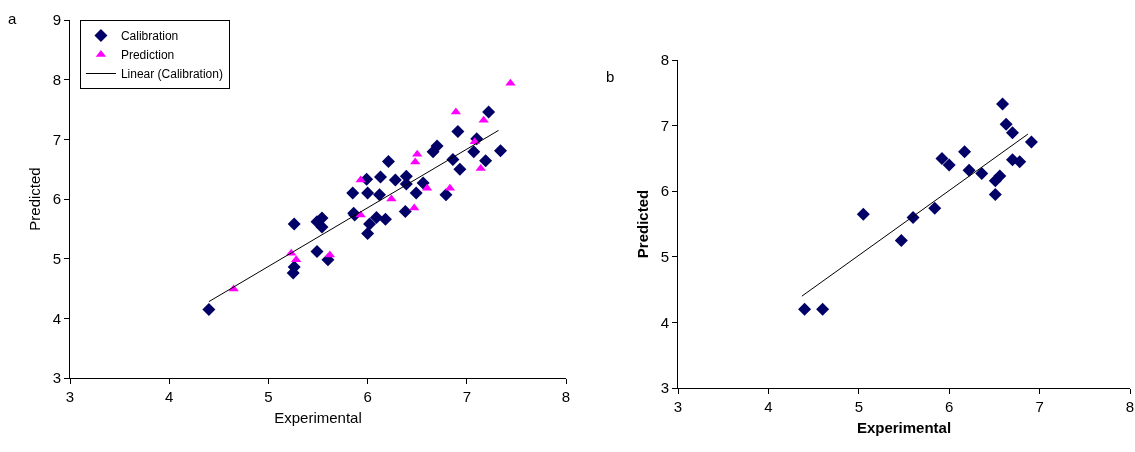  I want to click on legend-label: Linear (Calibration), so click(171, 74).